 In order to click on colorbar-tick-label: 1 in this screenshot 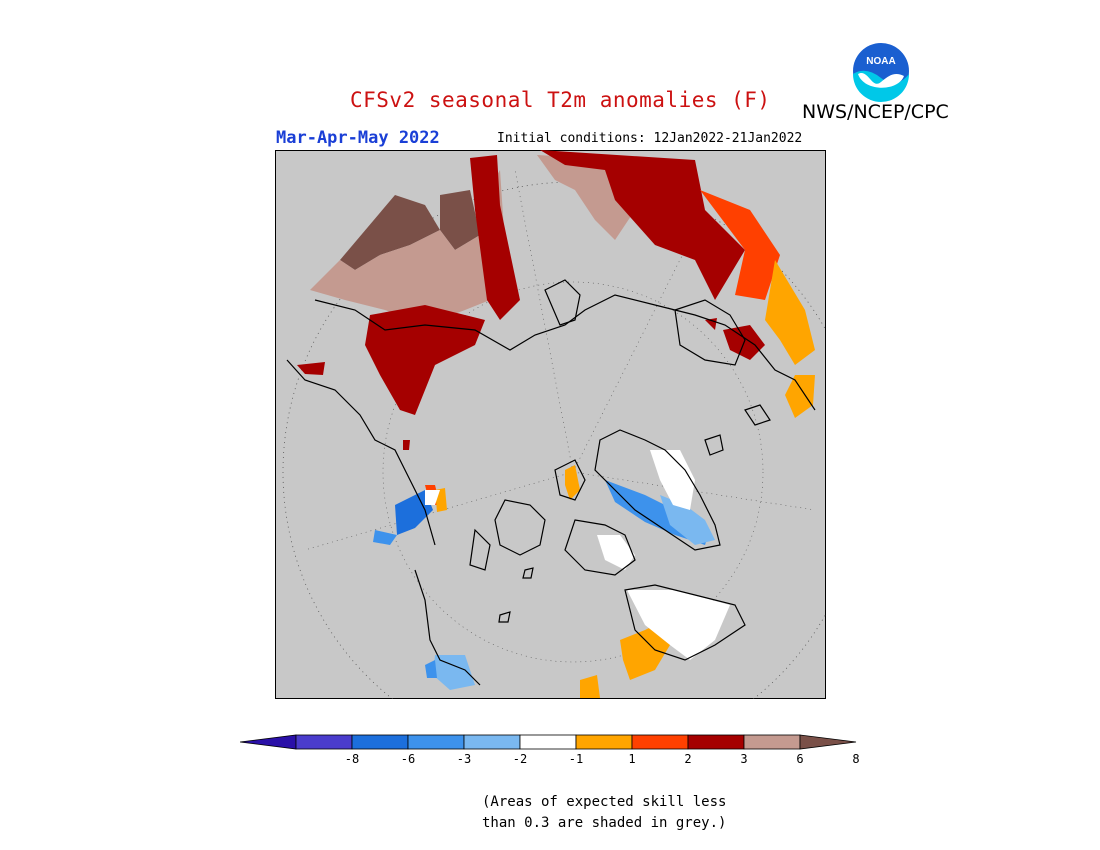, I will do `click(632, 759)`.